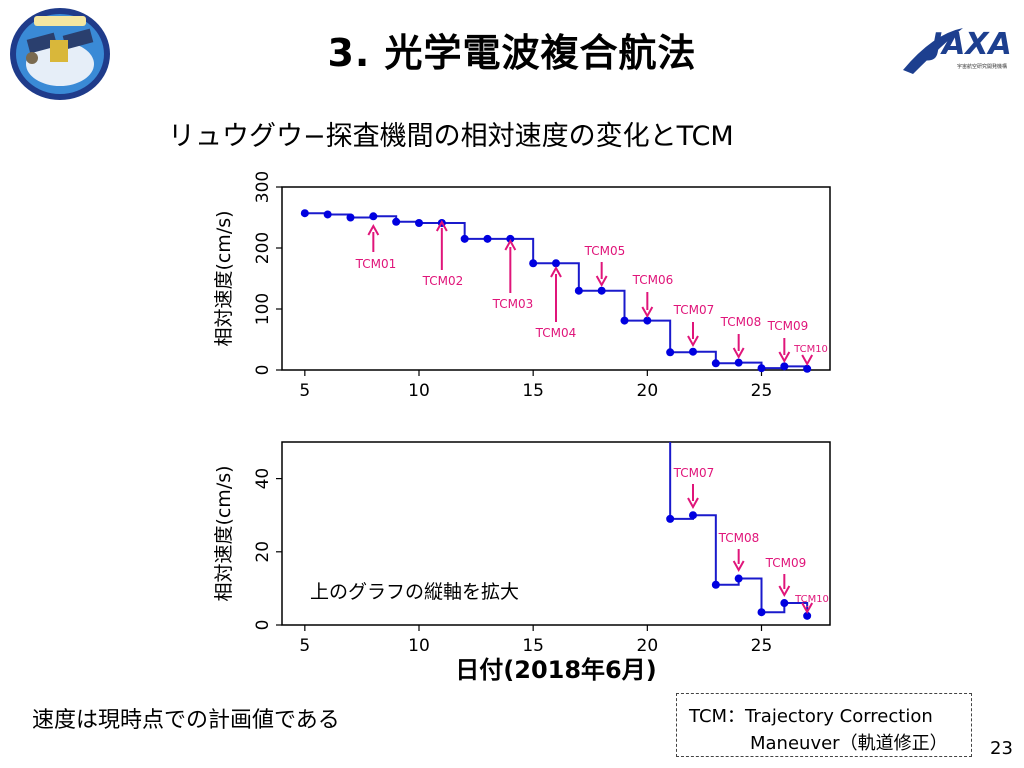  Describe the element at coordinates (739, 529) in the screenshot. I see `series-line` at that location.